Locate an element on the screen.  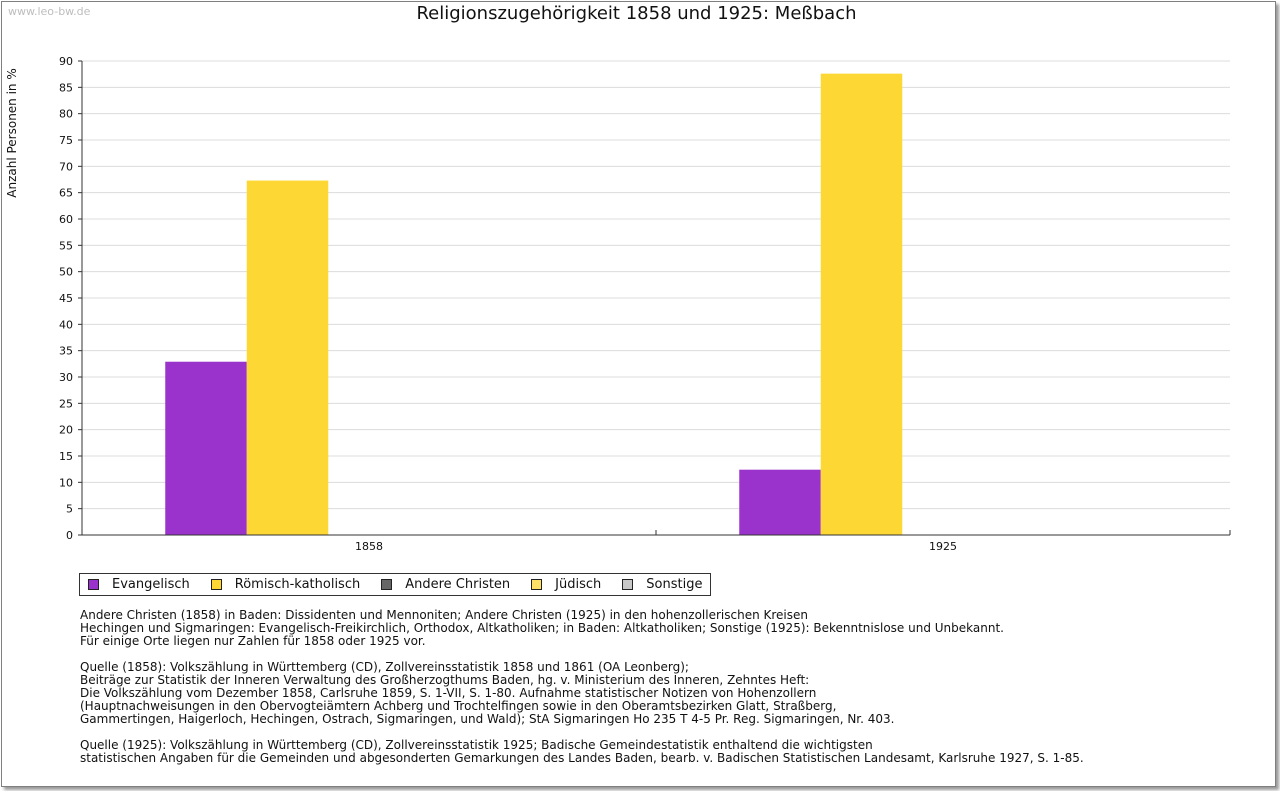
legend-label: Sonstige is located at coordinates (674, 584).